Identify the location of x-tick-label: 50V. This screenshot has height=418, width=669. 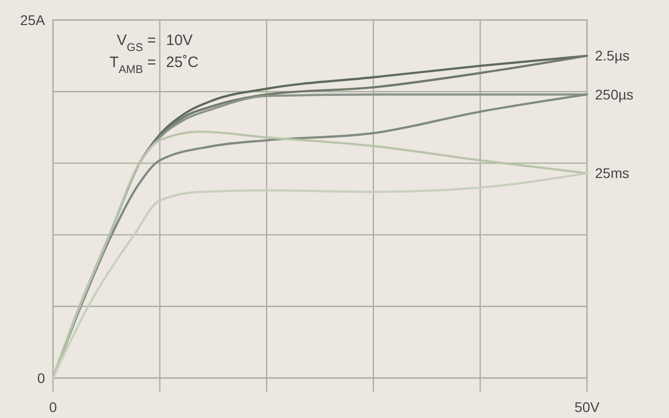
(587, 407).